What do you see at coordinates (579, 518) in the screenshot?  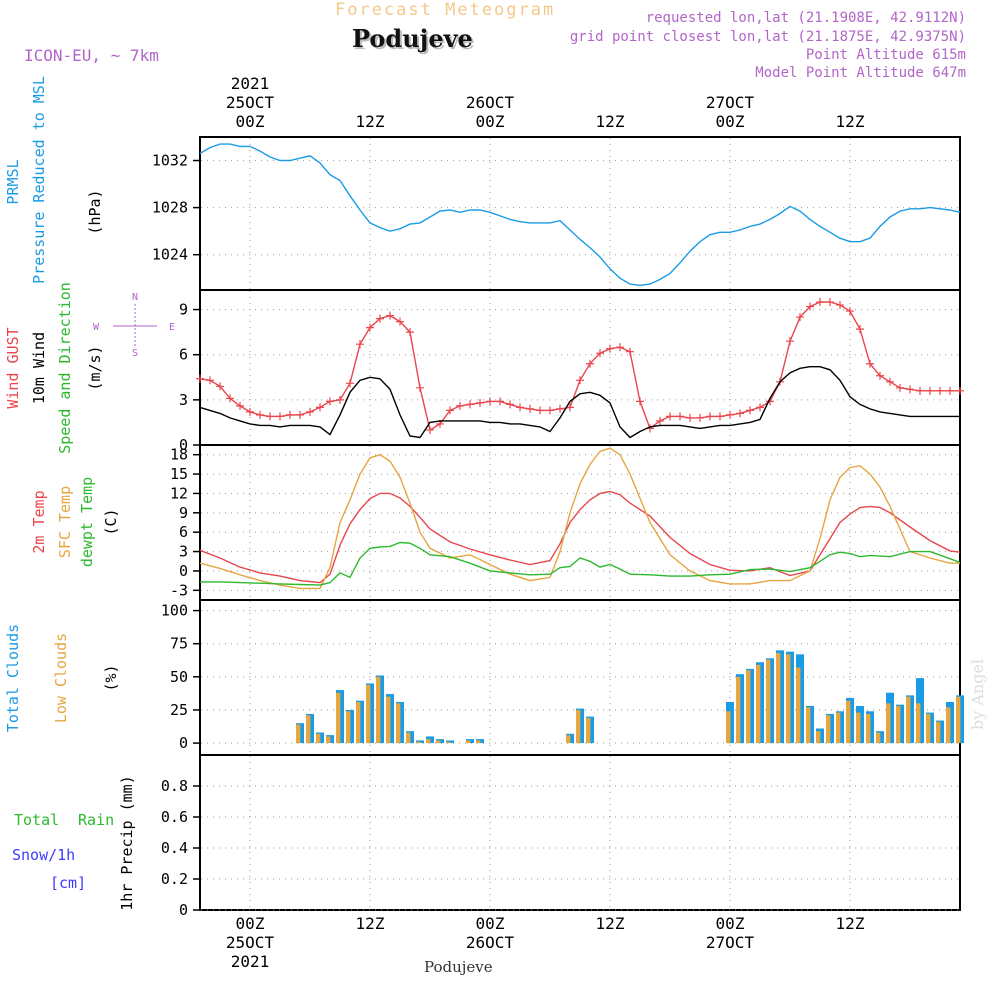 I see `series-line-sfc-temp` at bounding box center [579, 518].